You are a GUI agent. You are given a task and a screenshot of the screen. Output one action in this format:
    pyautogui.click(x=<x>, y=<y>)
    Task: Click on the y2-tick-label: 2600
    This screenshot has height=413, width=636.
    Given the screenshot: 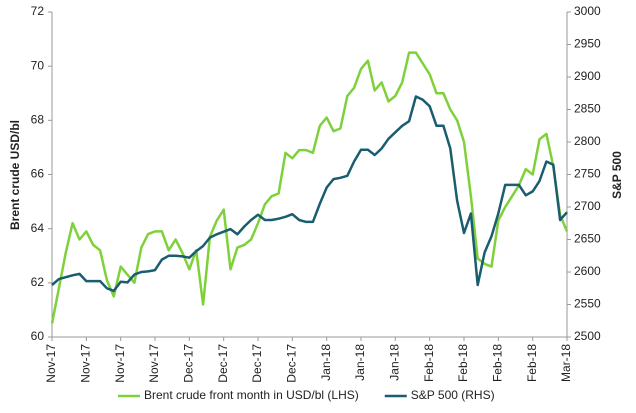 What is the action you would take?
    pyautogui.click(x=587, y=271)
    